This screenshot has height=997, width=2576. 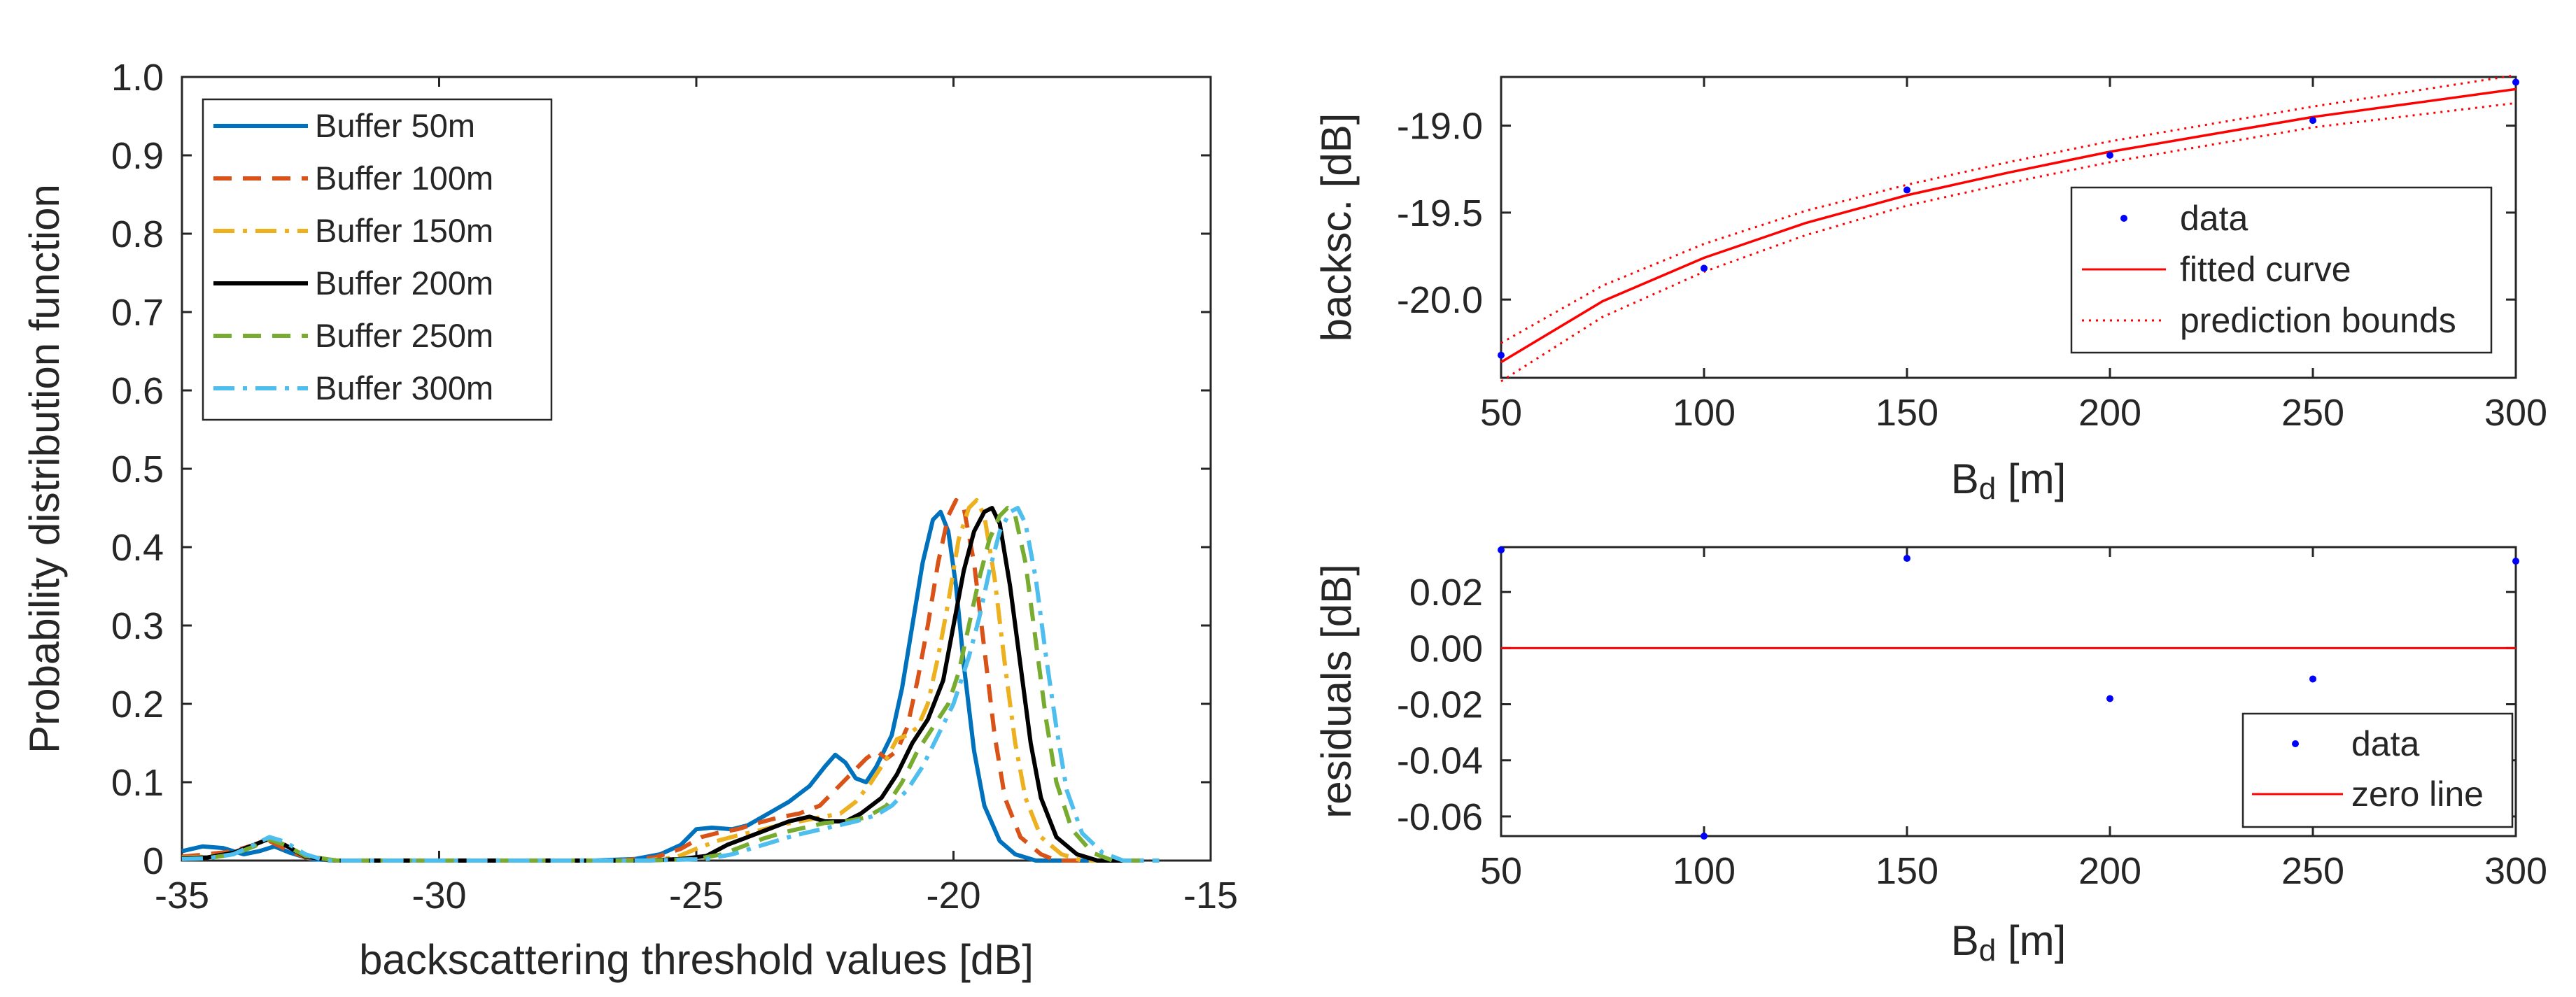 What do you see at coordinates (2417, 794) in the screenshot?
I see `residuals-legend-label-zero: zero line` at bounding box center [2417, 794].